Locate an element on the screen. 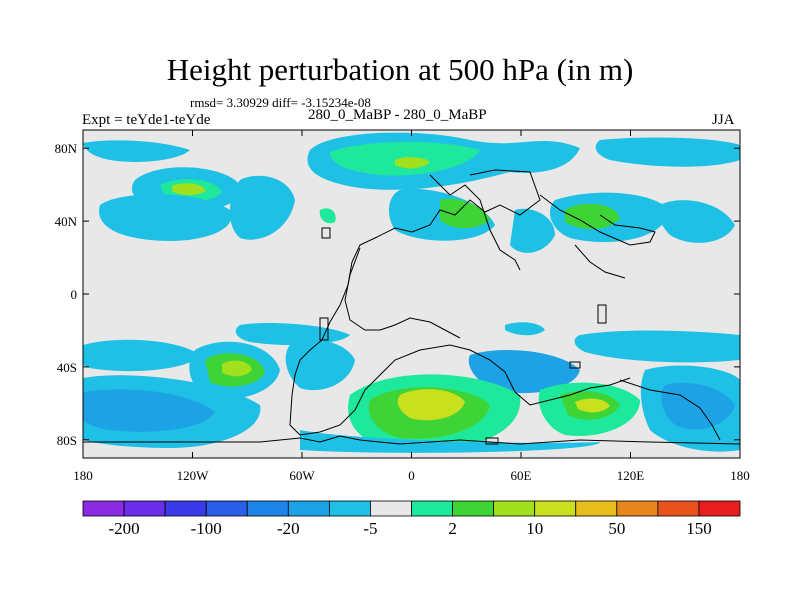  colorbar: -200 -100 -20 -5 2 10 50 150 is located at coordinates (411, 519).